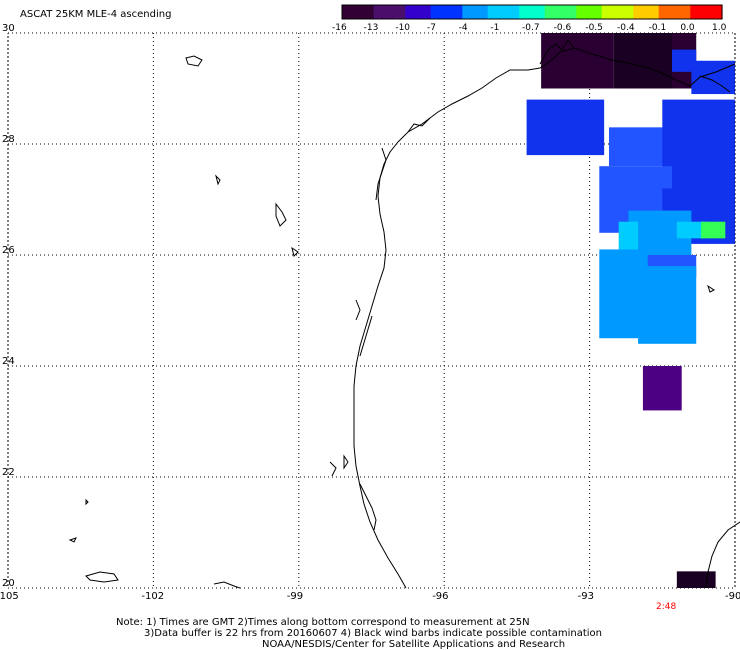 The height and width of the screenshot is (650, 740). What do you see at coordinates (495, 28) in the screenshot?
I see `colorbar-tick-label: -1` at bounding box center [495, 28].